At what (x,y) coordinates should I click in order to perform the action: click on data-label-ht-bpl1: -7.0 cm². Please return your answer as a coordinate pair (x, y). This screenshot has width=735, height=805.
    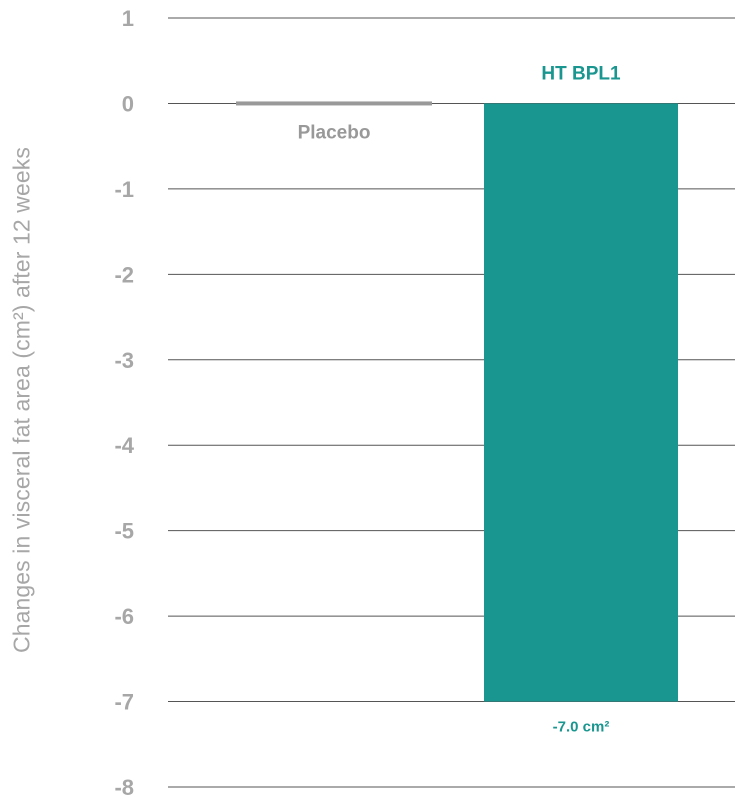
    Looking at the image, I should click on (581, 727).